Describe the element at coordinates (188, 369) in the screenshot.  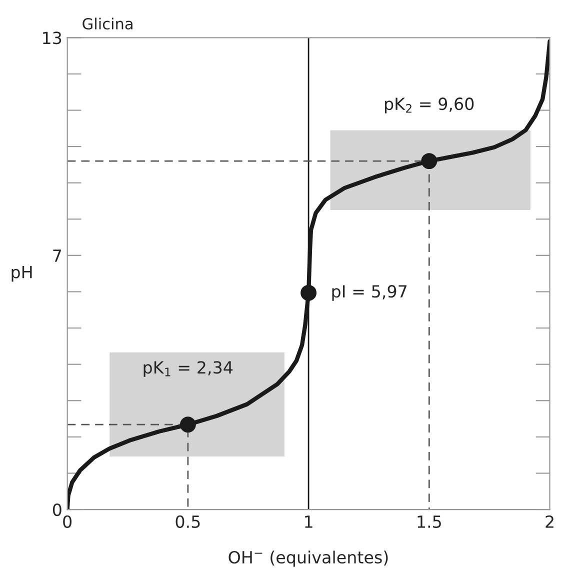
I see `annotation: pK$_{1}$ = 2,34` at that location.